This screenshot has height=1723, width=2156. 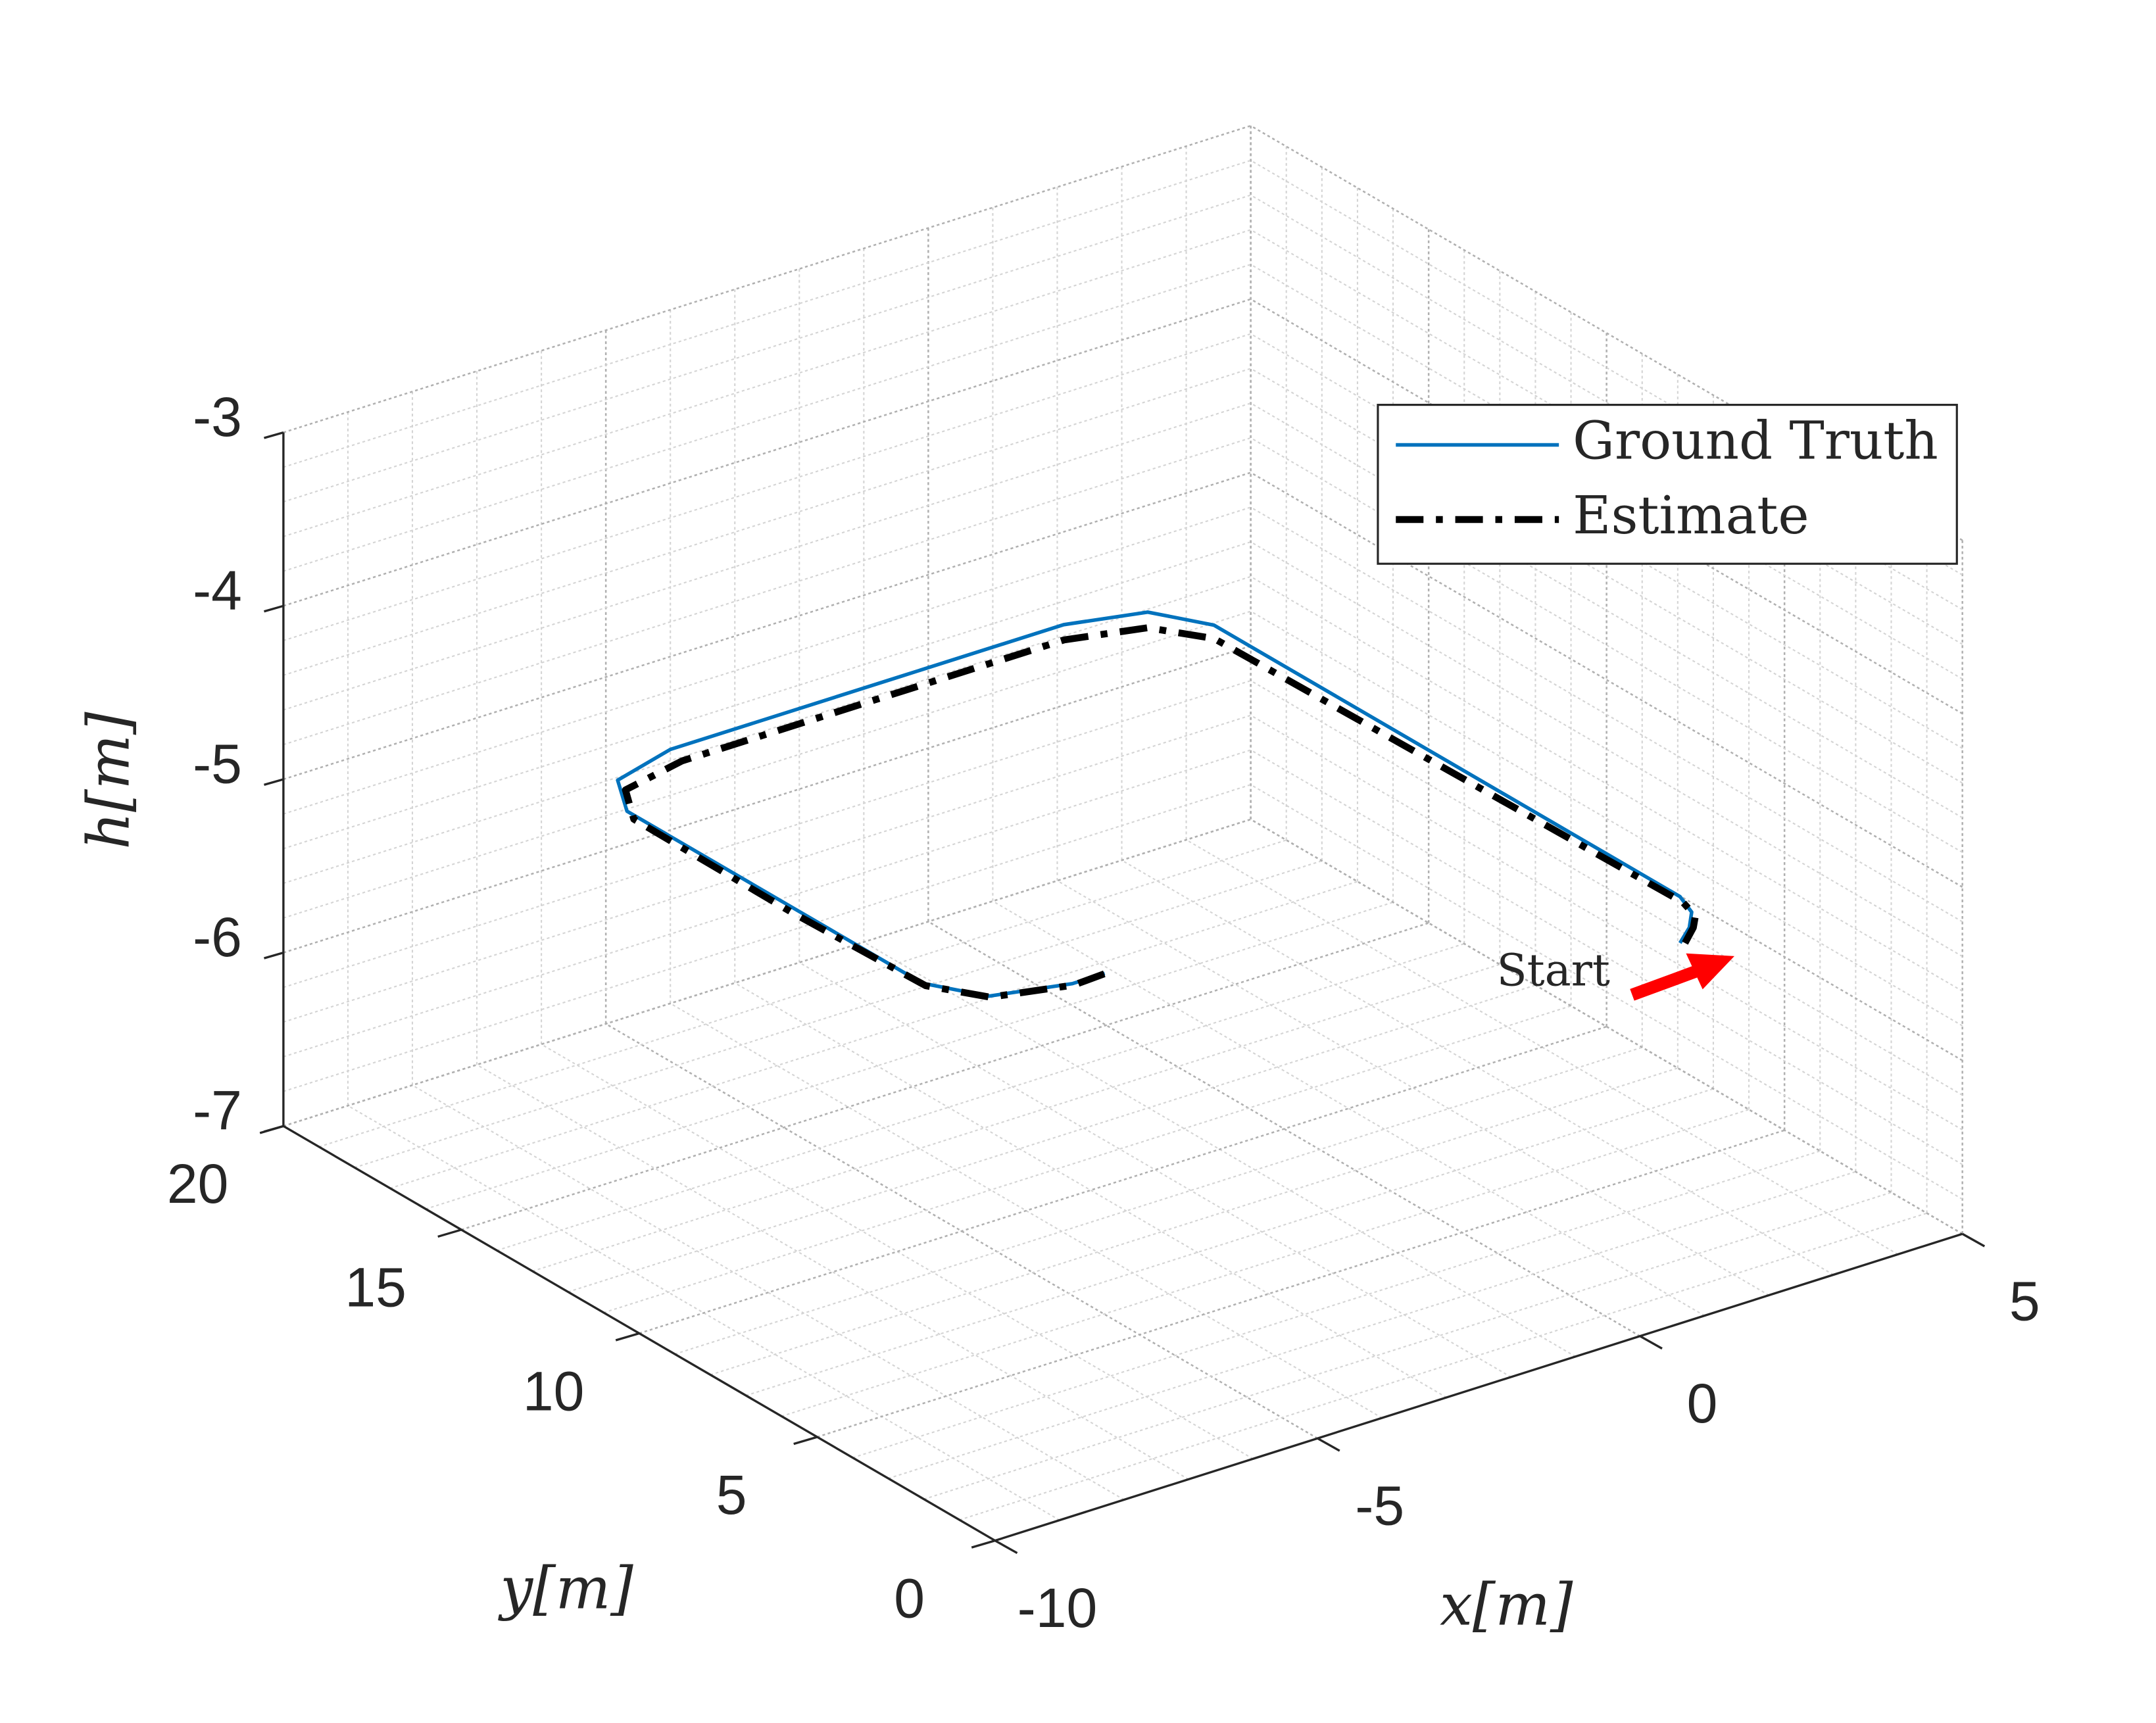 I want to click on legend-label: Ground Truth, so click(x=1755, y=441).